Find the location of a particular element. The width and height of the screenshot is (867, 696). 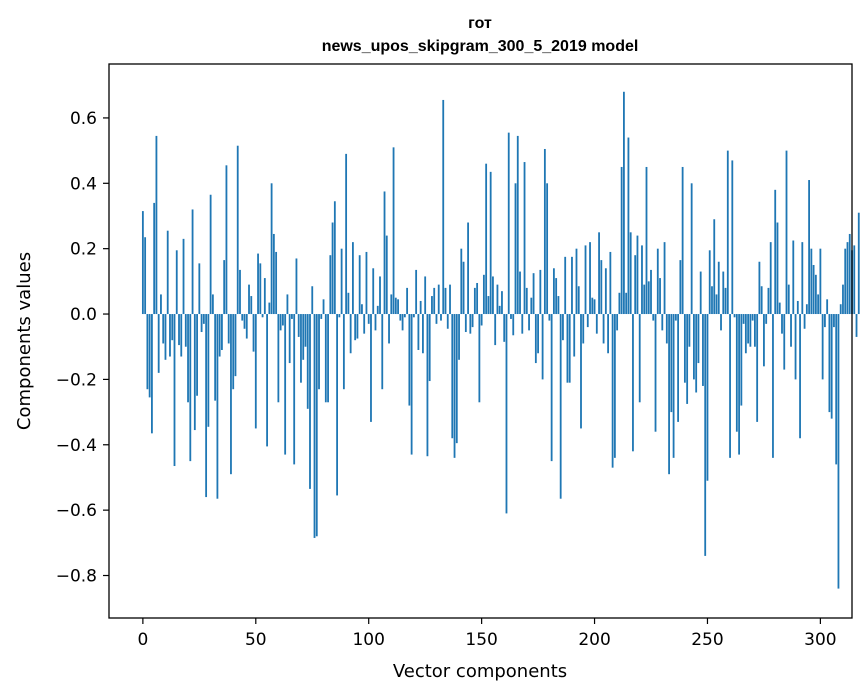

y-tick-label: −0.4 is located at coordinates (76, 446).